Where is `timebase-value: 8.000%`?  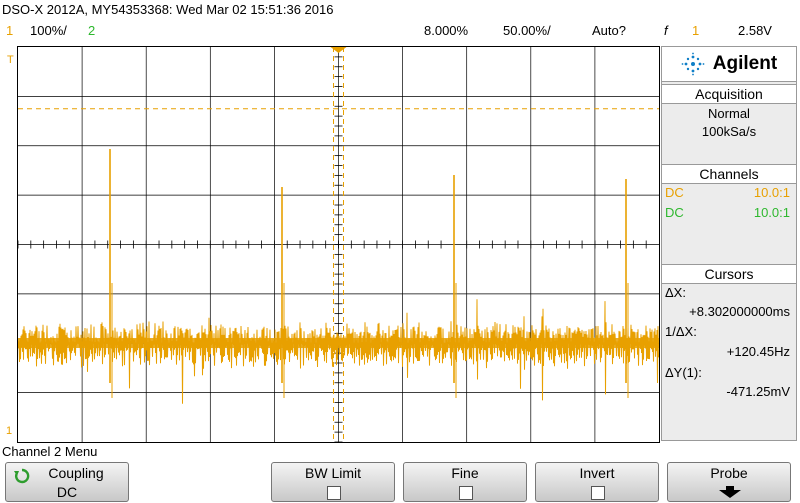
timebase-value: 8.000% is located at coordinates (446, 30).